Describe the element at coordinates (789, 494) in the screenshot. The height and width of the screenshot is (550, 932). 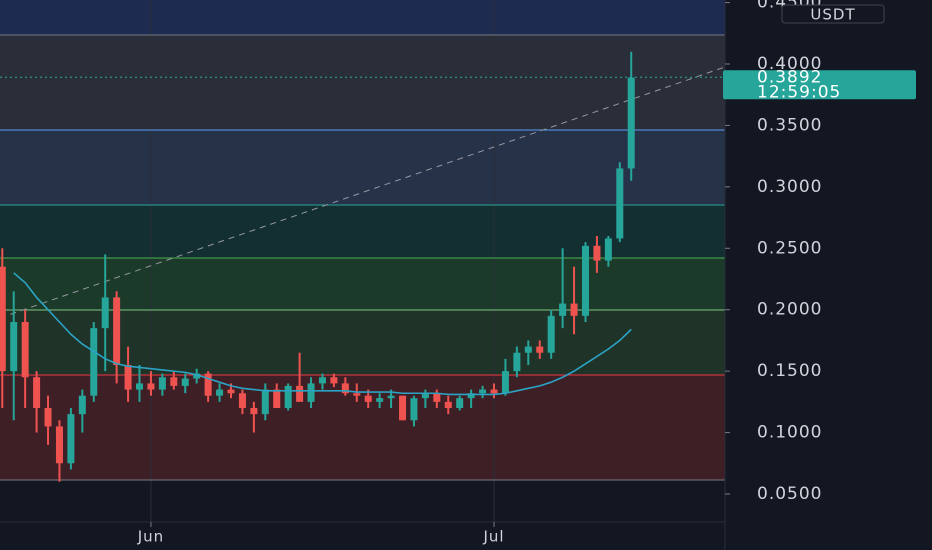
I see `y-tick-label: 0.0500` at that location.